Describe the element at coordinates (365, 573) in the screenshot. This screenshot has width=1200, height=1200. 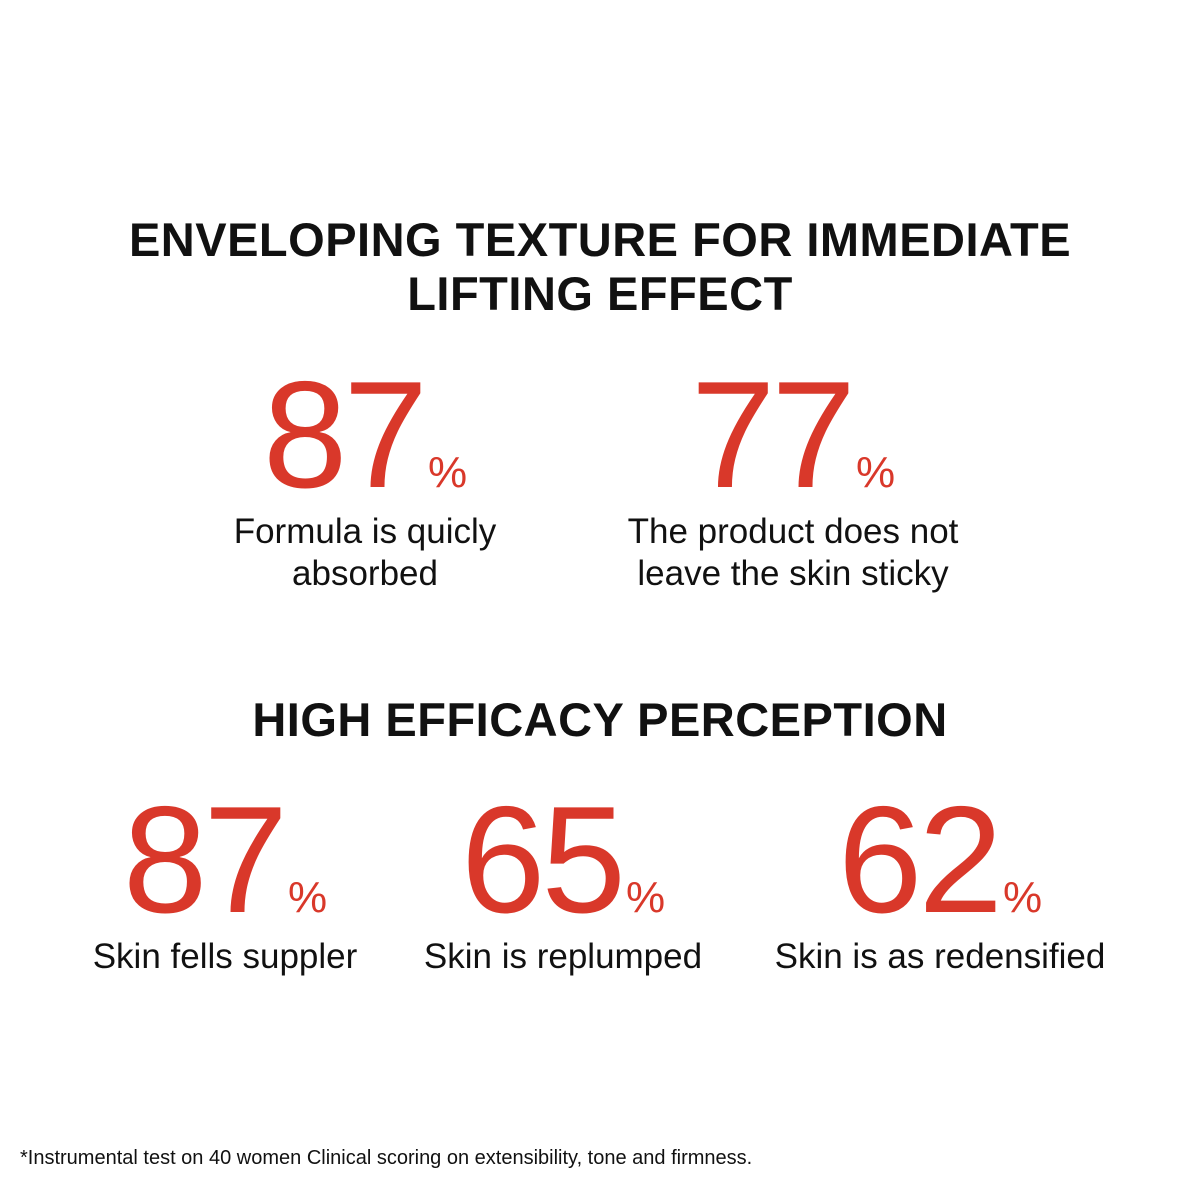
I see `stat-caption: absorbed` at that location.